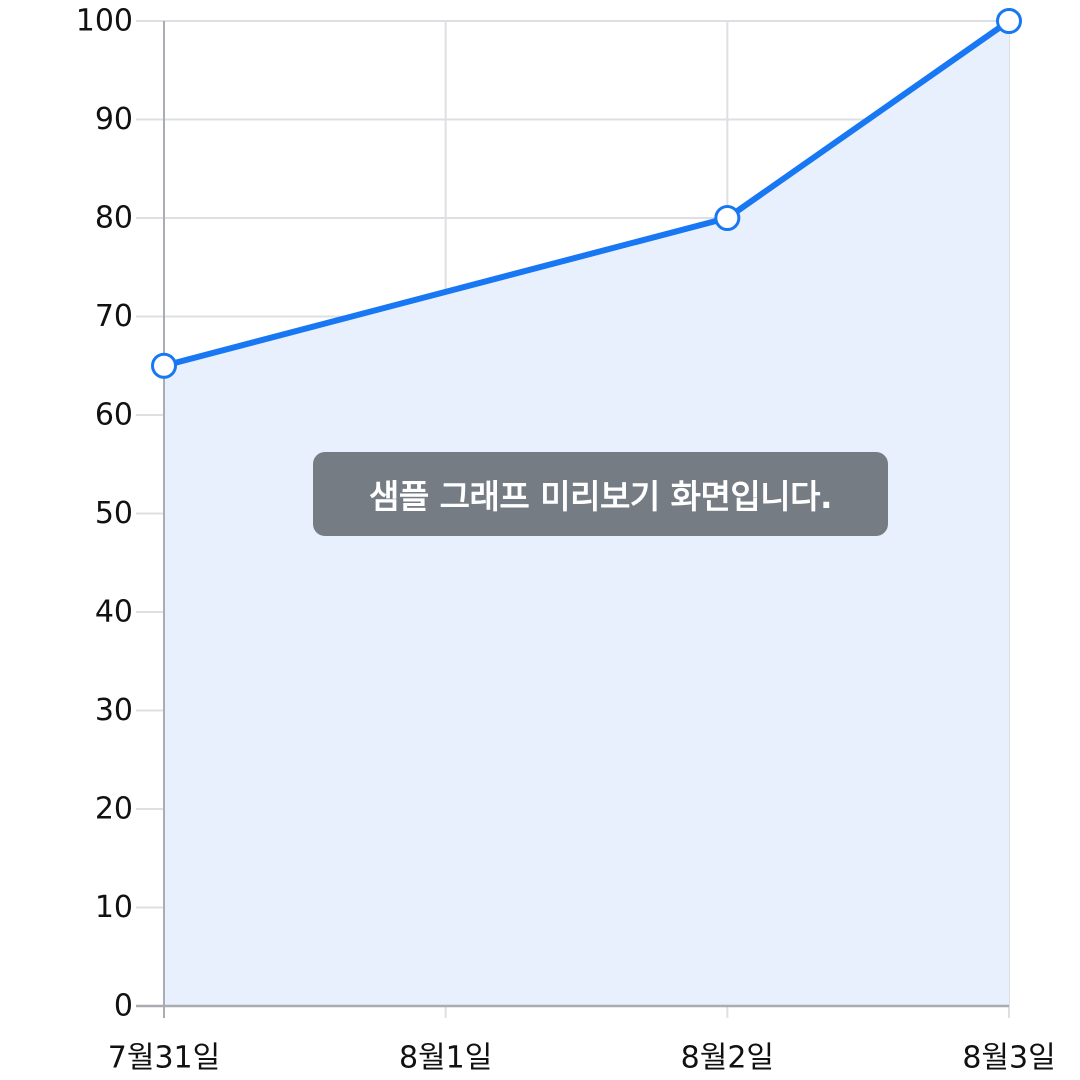 The width and height of the screenshot is (1080, 1080). I want to click on y-tick-labels: 0 10 20 30 40 50 60 70 80 90 100, so click(104, 514).